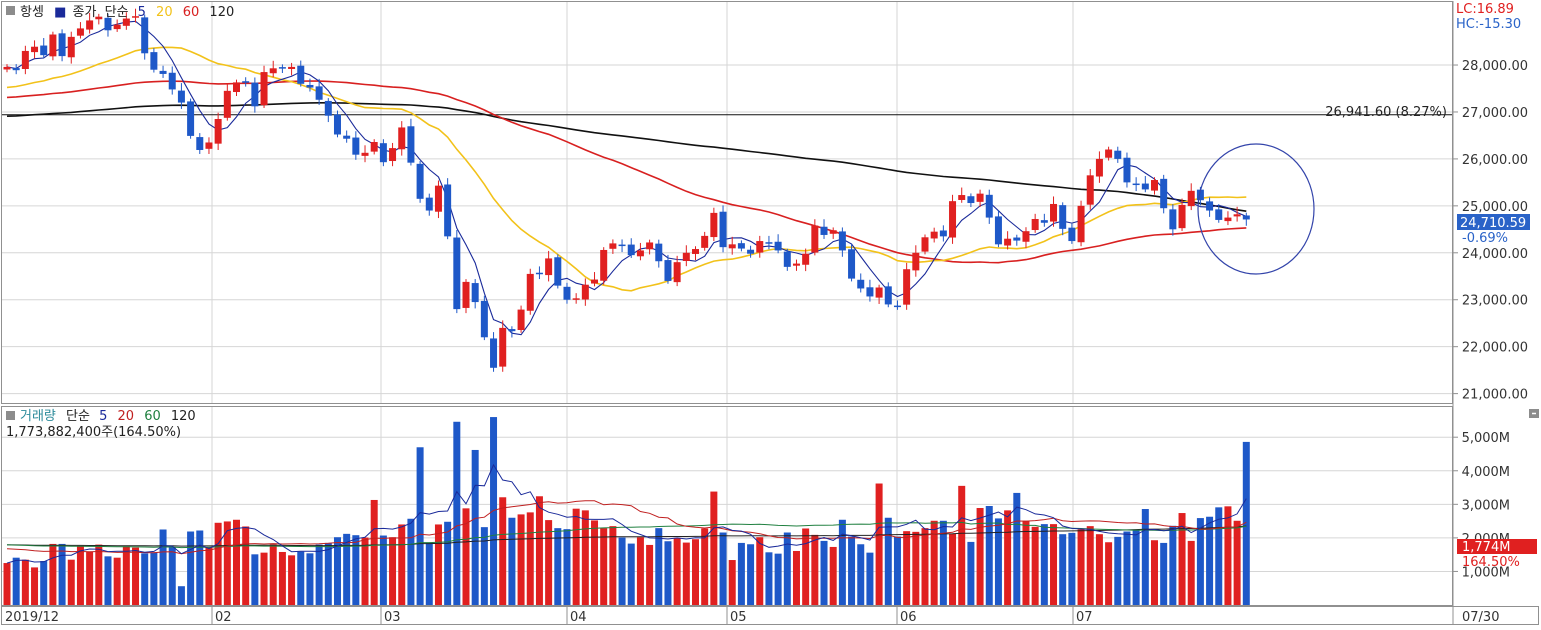  What do you see at coordinates (1486, 472) in the screenshot?
I see `volume-ytick-label-3: 4,000M` at bounding box center [1486, 472].